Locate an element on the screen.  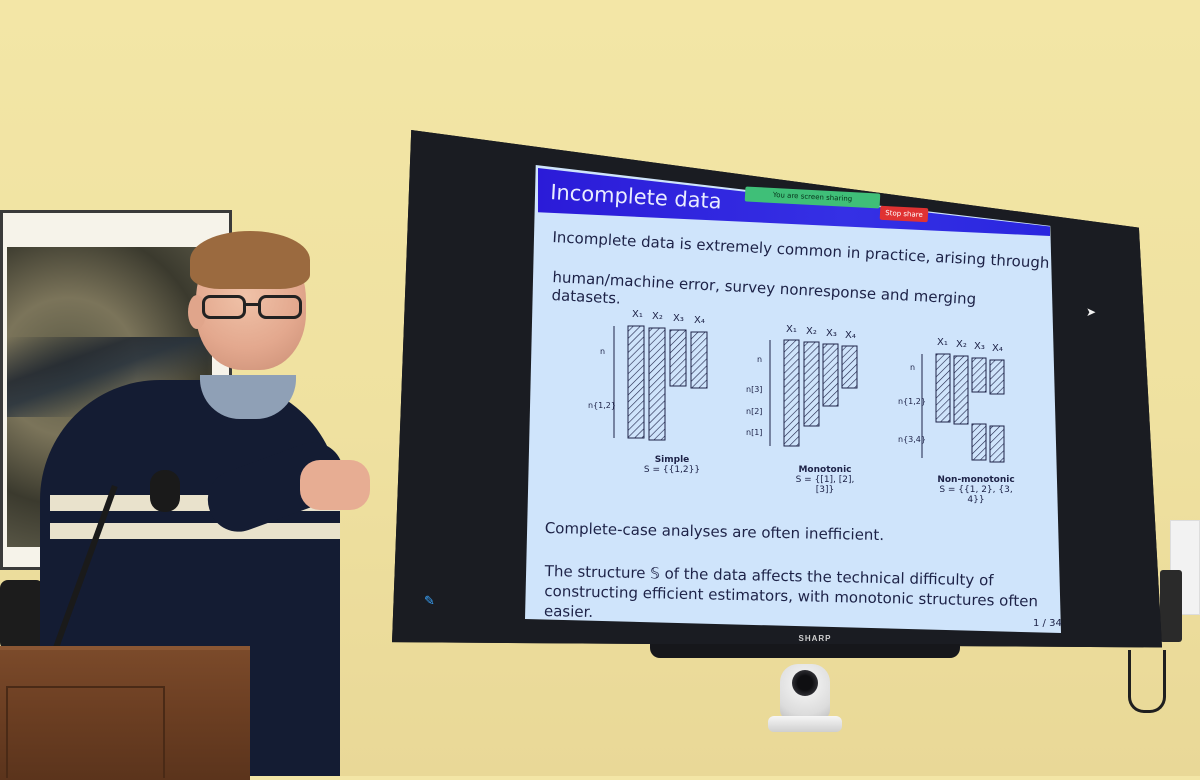
speaker-hair is located at coordinates (250, 260).